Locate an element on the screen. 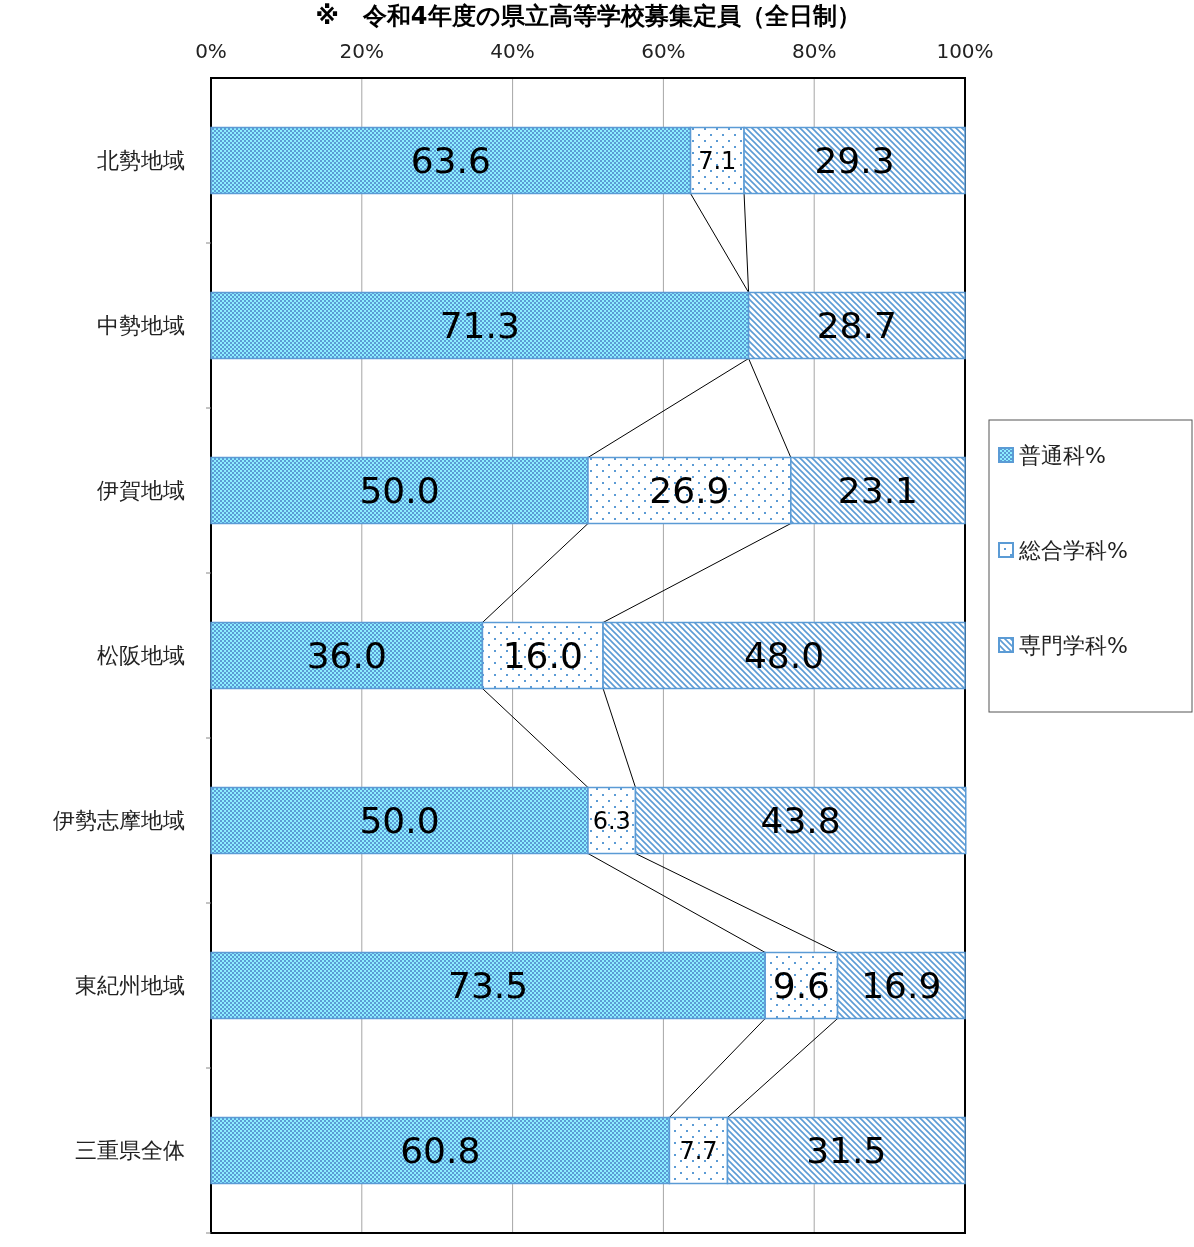  data-label: 16.0 is located at coordinates (542, 655).